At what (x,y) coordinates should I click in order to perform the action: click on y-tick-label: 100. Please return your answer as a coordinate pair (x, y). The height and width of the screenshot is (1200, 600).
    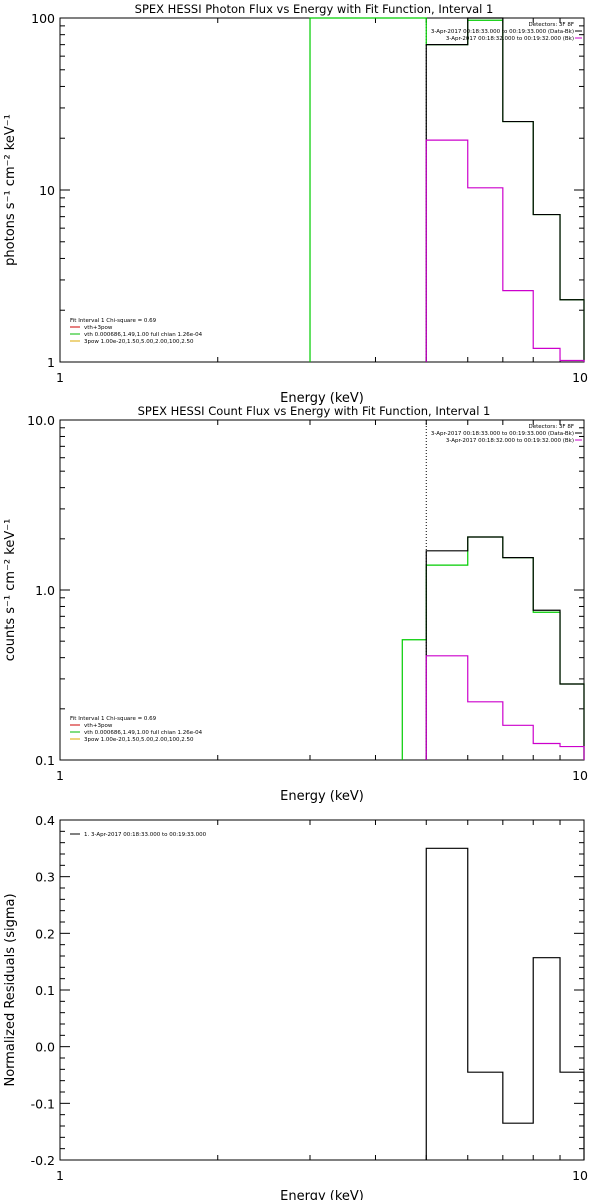
    Looking at the image, I should click on (43, 18).